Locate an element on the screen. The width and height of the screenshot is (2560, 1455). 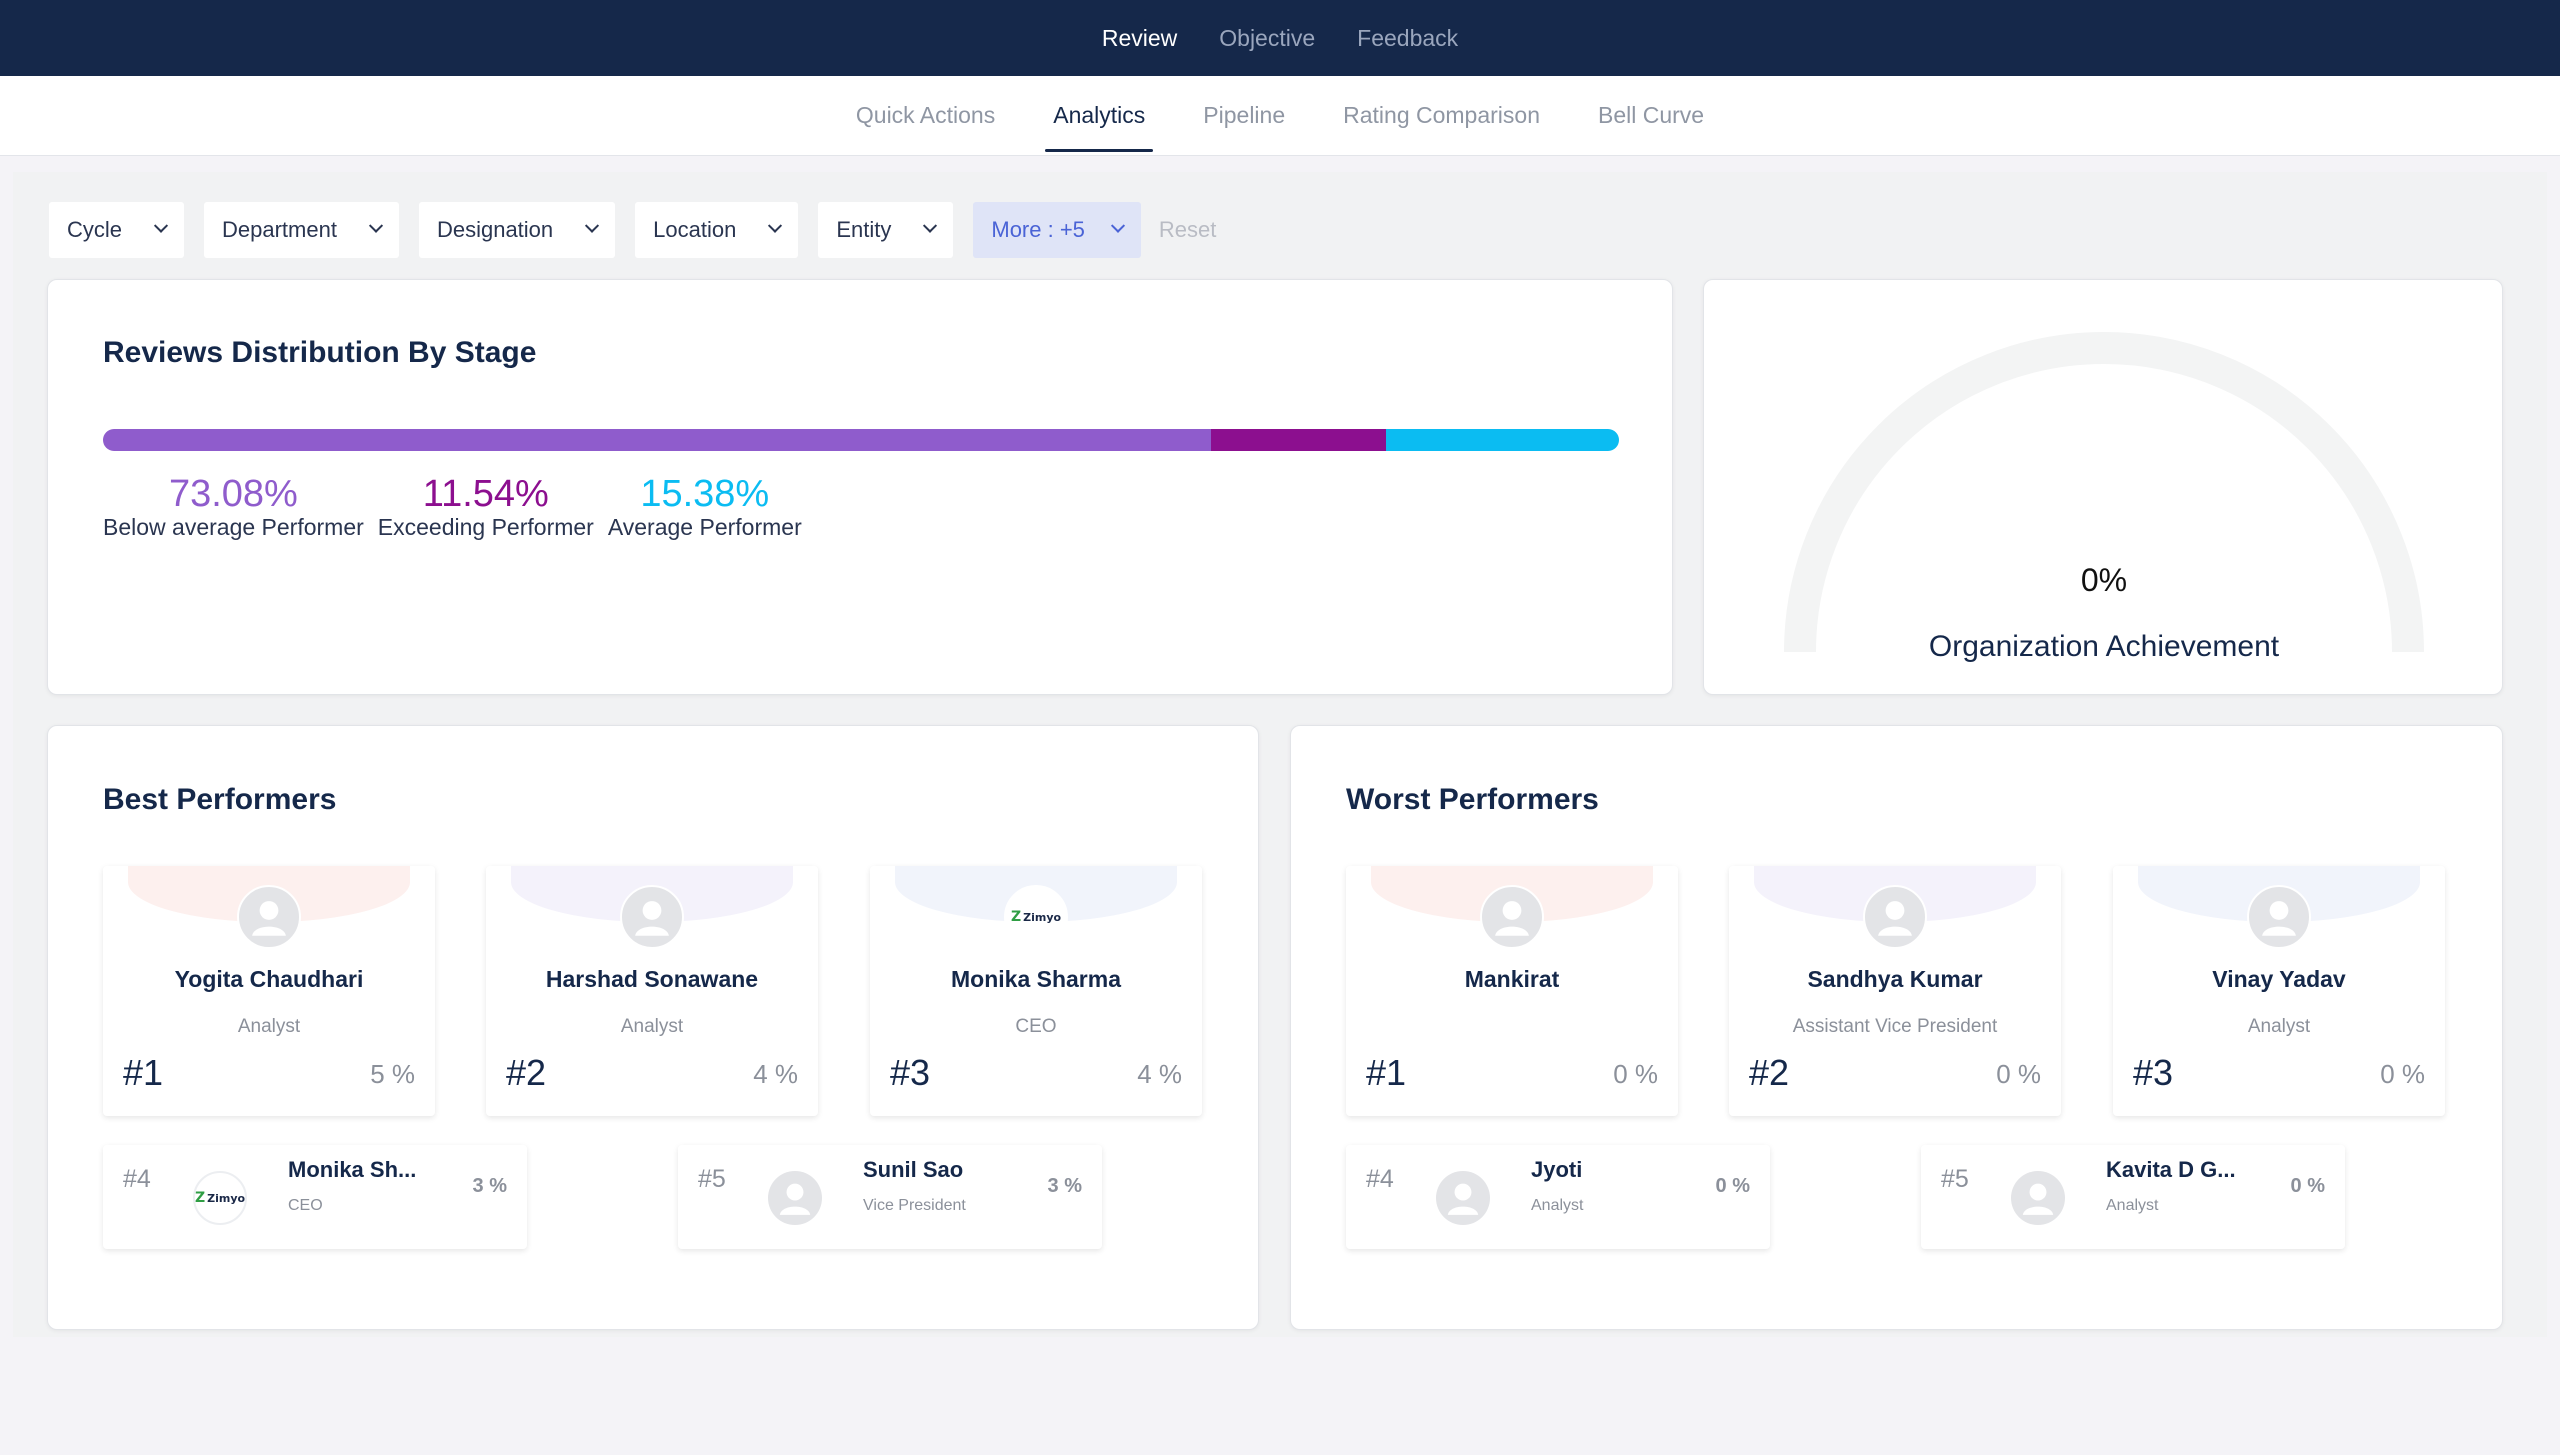
legend-item-exceeding: 11.54% Exceeding Performer is located at coordinates (486, 506).